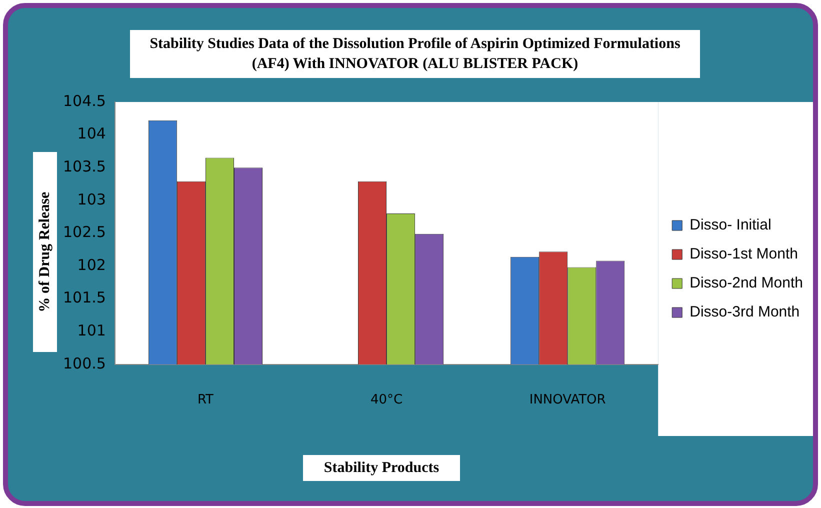  Describe the element at coordinates (381, 468) in the screenshot. I see `x-axis-title: Stability Products` at that location.